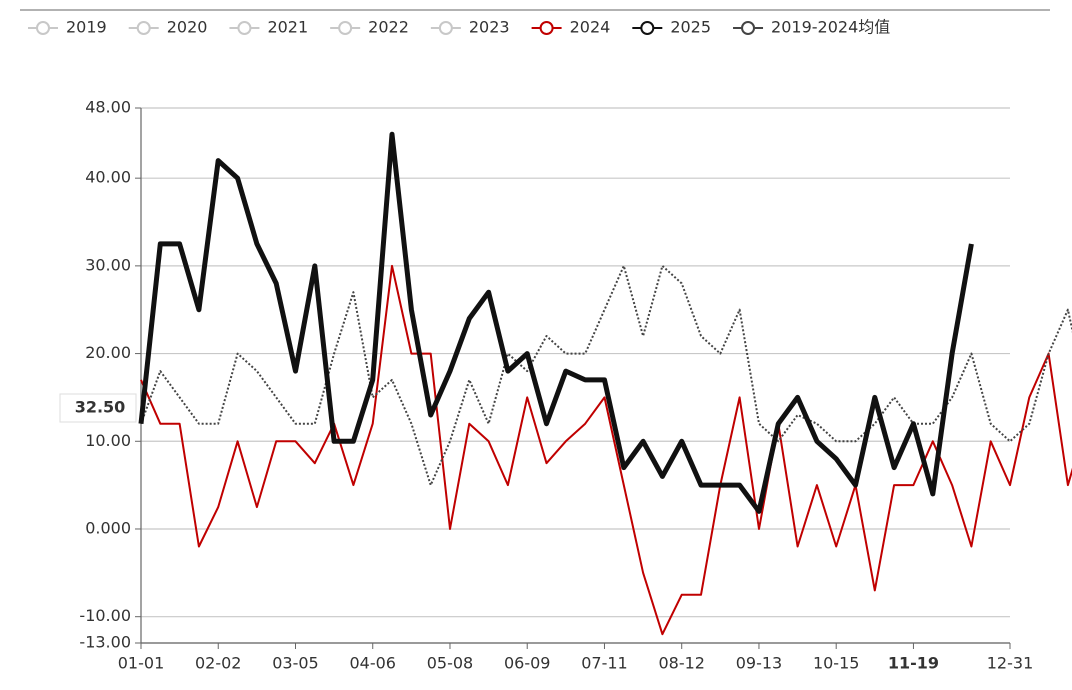  I want to click on x-tick-label: 04-06, so click(372, 663).